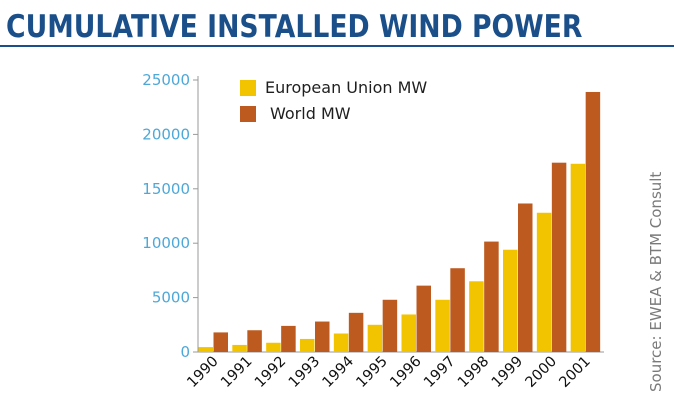 This screenshot has height=412, width=674. I want to click on legend-label: World MW, so click(310, 113).